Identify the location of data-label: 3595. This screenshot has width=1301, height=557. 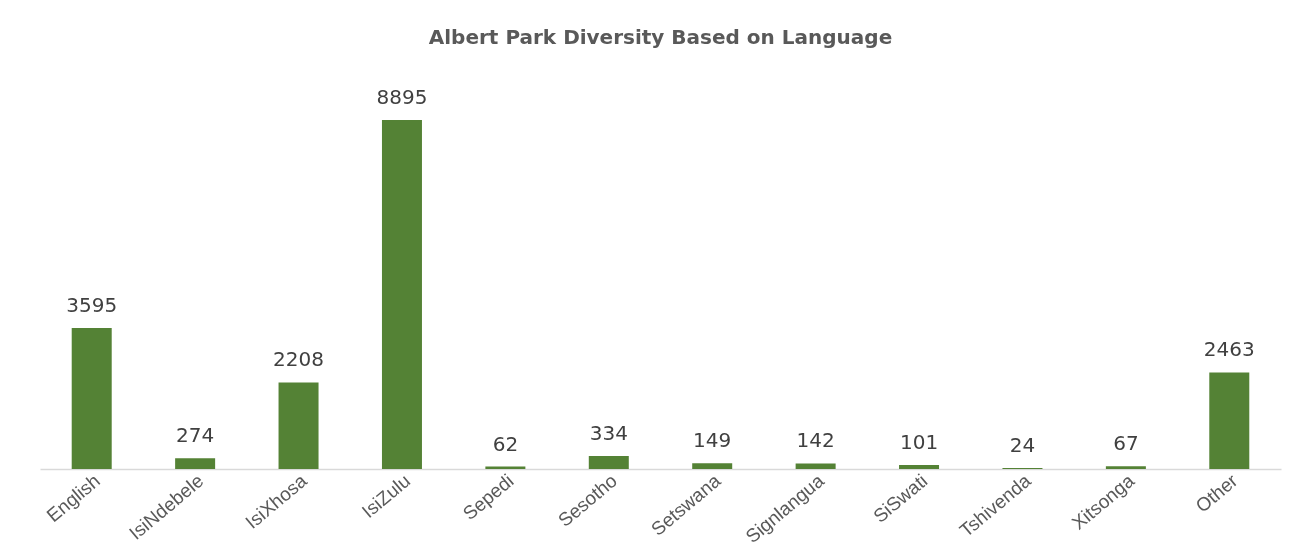
(92, 305).